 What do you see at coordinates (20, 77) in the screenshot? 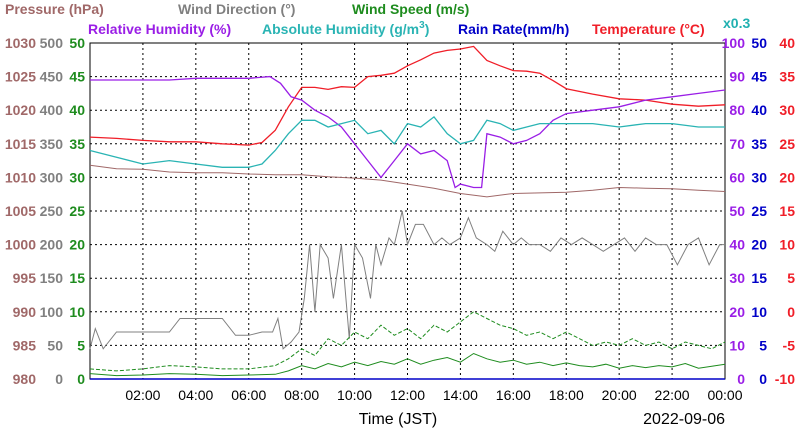
I see `pressure-tick-label: 1025` at bounding box center [20, 77].